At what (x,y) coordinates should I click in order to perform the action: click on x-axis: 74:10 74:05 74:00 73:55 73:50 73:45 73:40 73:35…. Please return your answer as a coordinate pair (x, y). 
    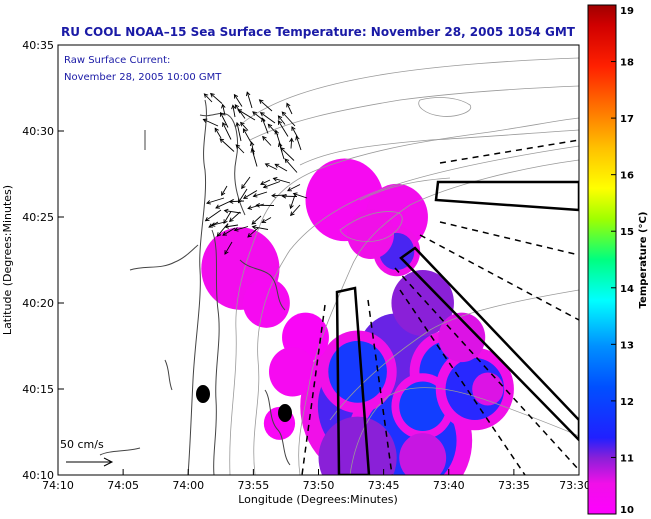
    Looking at the image, I should click on (316, 480).